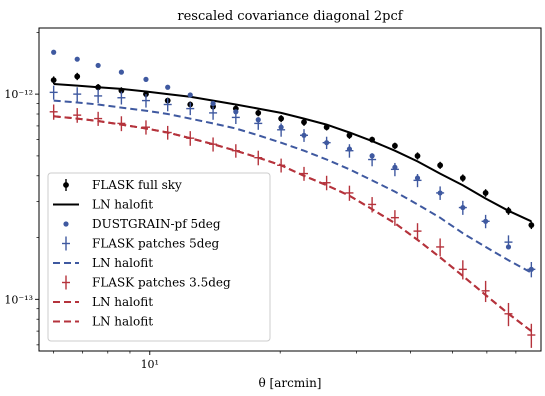  What do you see at coordinates (290, 383) in the screenshot?
I see `x-axis-label: θ [arcmin]` at bounding box center [290, 383].